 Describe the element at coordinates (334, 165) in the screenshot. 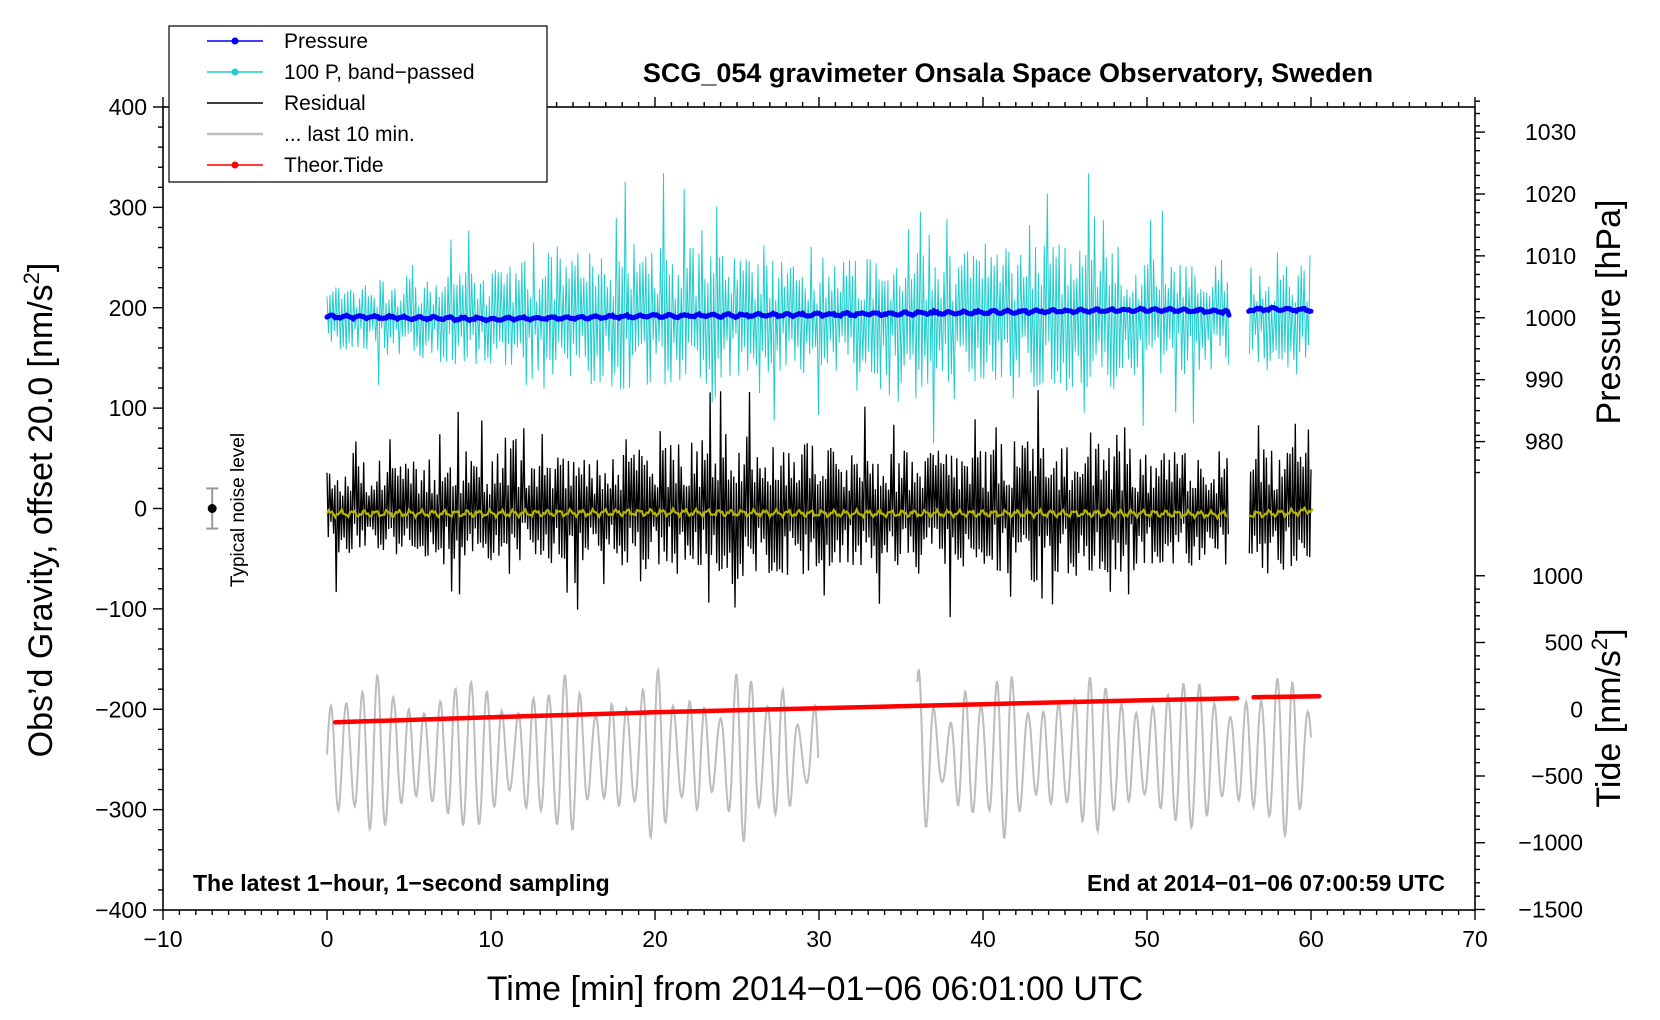

I see `legend-label: Theor.Tide` at that location.